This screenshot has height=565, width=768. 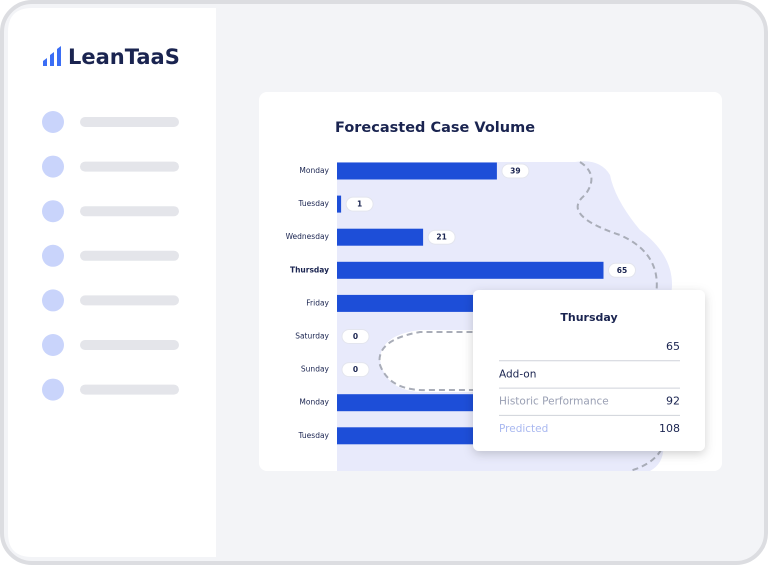 I want to click on category-label: Wednesday, so click(x=308, y=236).